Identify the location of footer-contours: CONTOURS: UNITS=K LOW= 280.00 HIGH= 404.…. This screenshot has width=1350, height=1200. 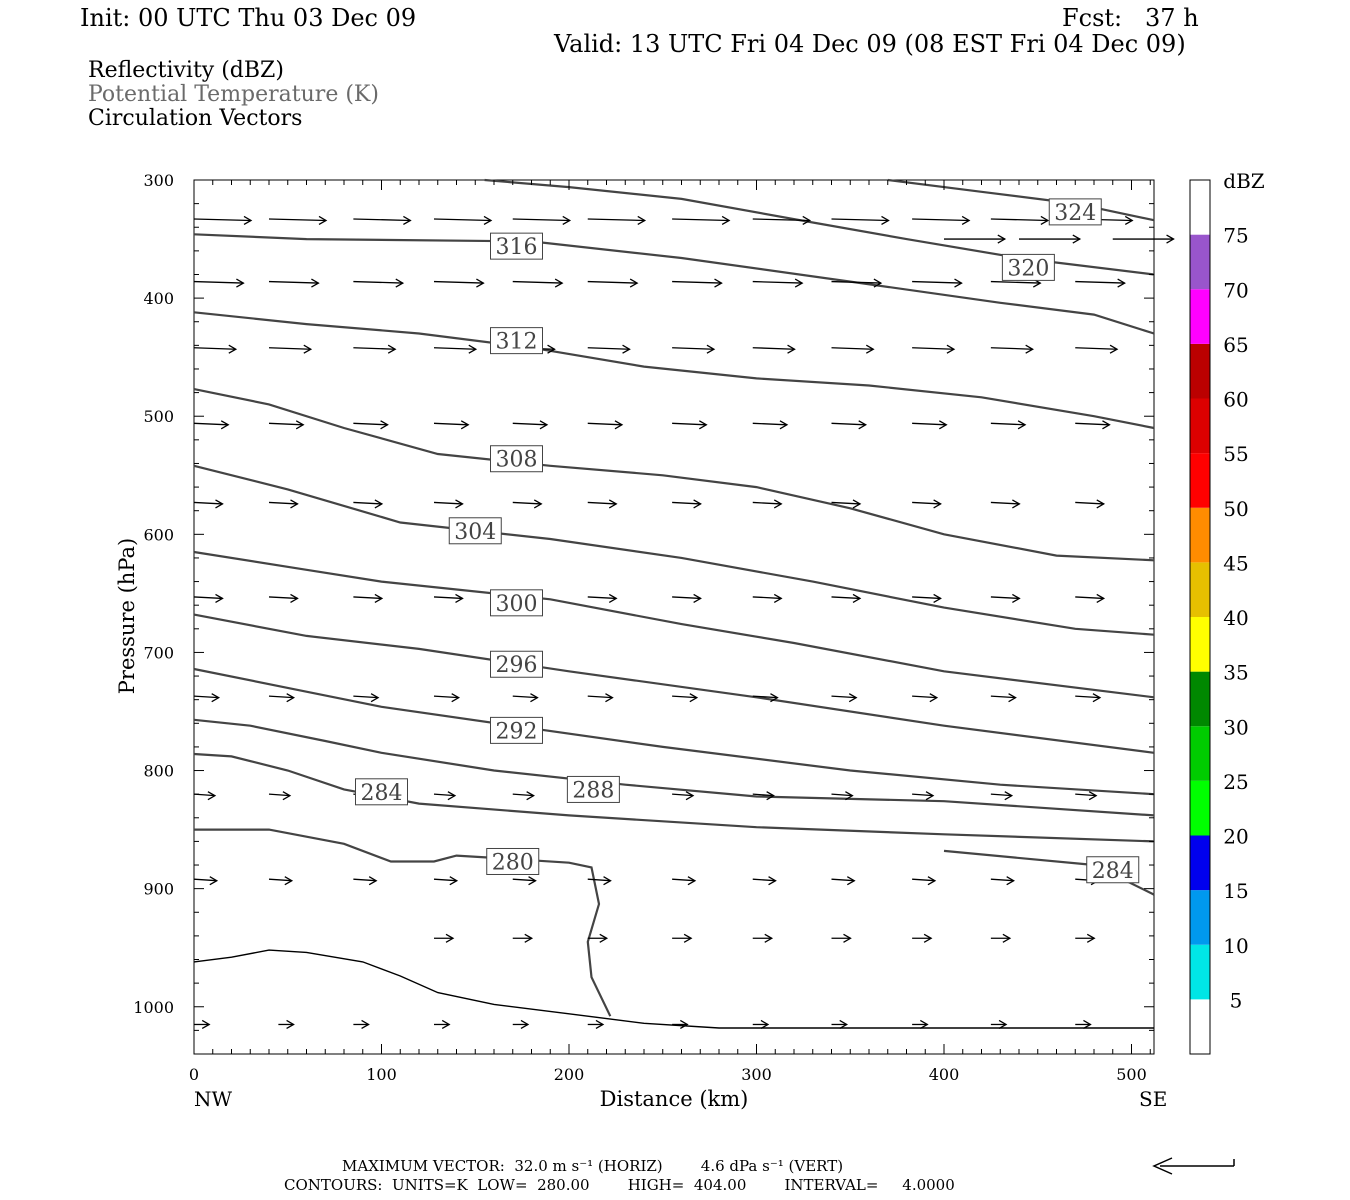
(619, 1185).